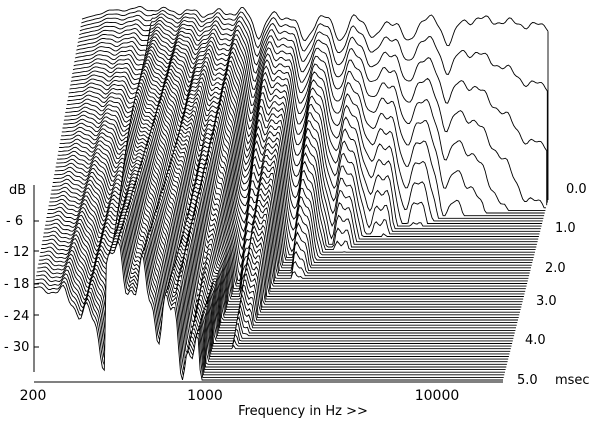 The height and width of the screenshot is (422, 600). What do you see at coordinates (572, 380) in the screenshot?
I see `time-axis-unit: msec` at bounding box center [572, 380].